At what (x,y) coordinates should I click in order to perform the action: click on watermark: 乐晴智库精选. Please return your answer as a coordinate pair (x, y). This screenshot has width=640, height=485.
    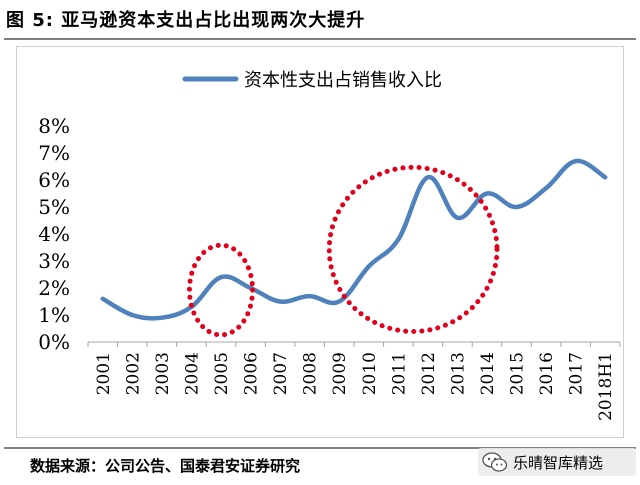
    Looking at the image, I should click on (557, 462).